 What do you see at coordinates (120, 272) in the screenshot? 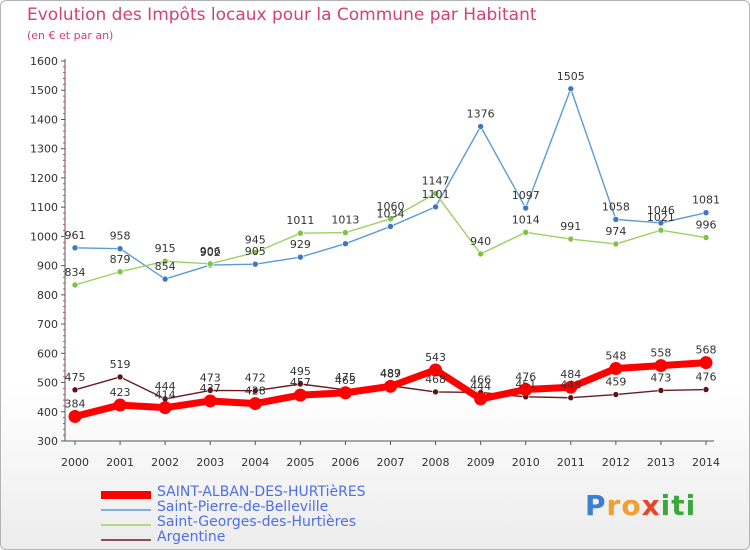
I see `point-saint-georges-des-hurti-res-2001` at bounding box center [120, 272].